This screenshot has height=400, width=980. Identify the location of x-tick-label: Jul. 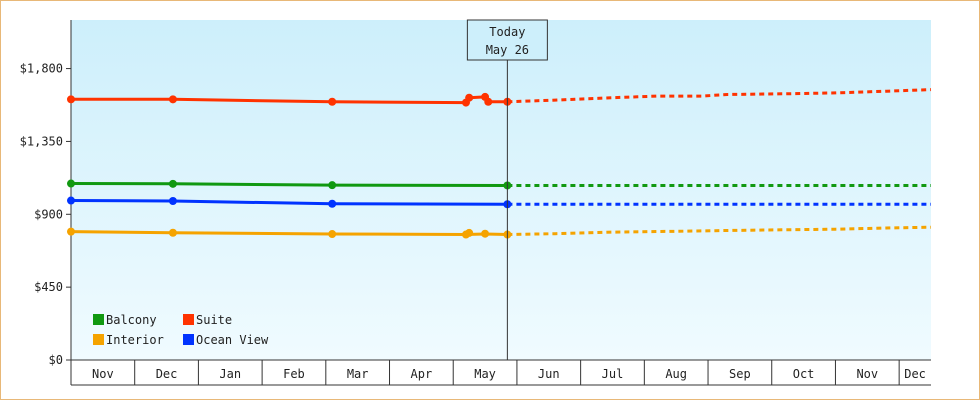
(613, 374).